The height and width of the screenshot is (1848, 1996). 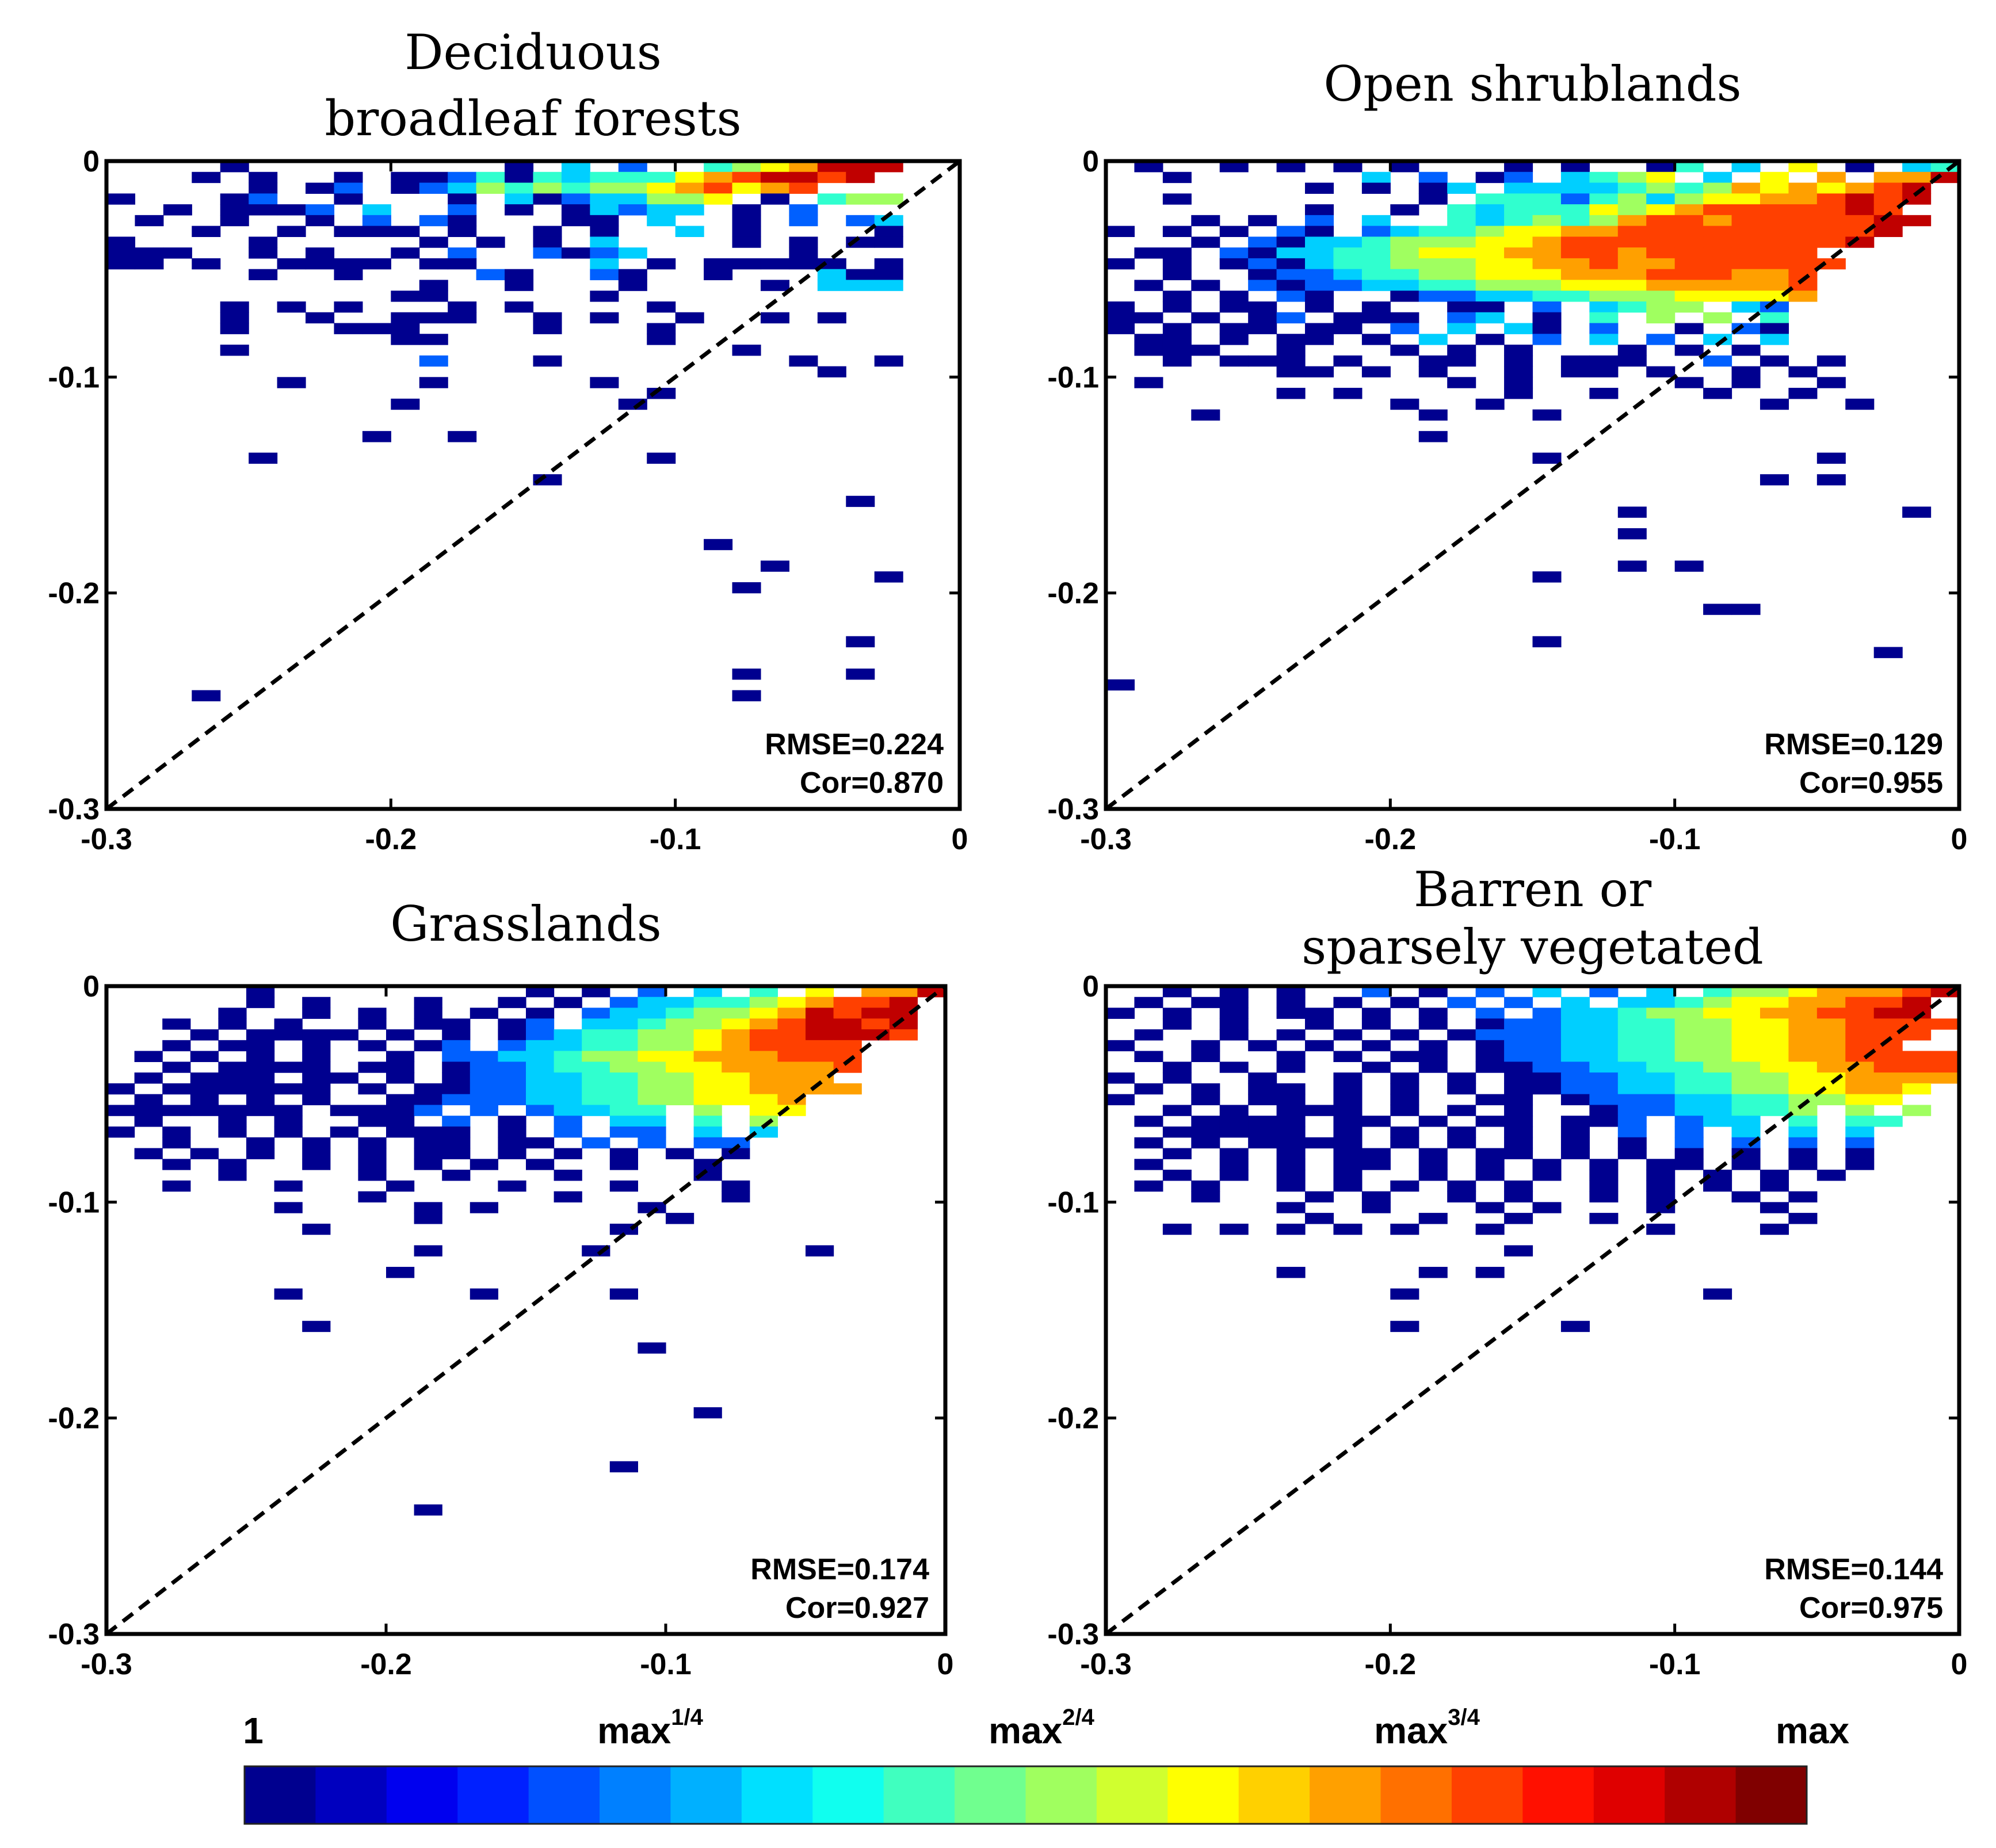 I want to click on colorbar-label-exponent: 1/4, so click(x=687, y=1717).